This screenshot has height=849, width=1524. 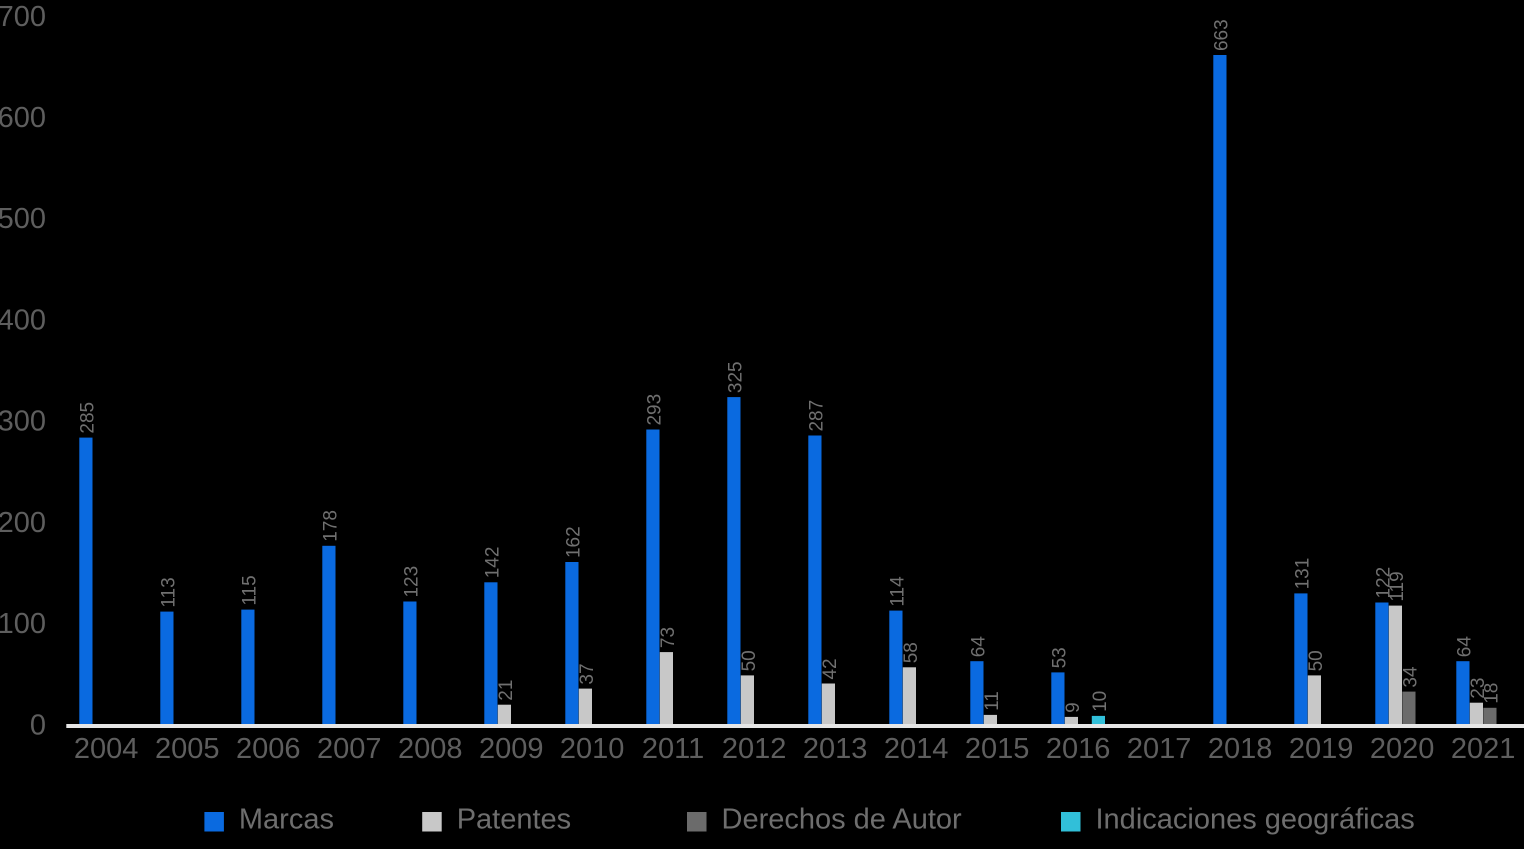 I want to click on svg-text: Marcas, so click(x=286, y=820).